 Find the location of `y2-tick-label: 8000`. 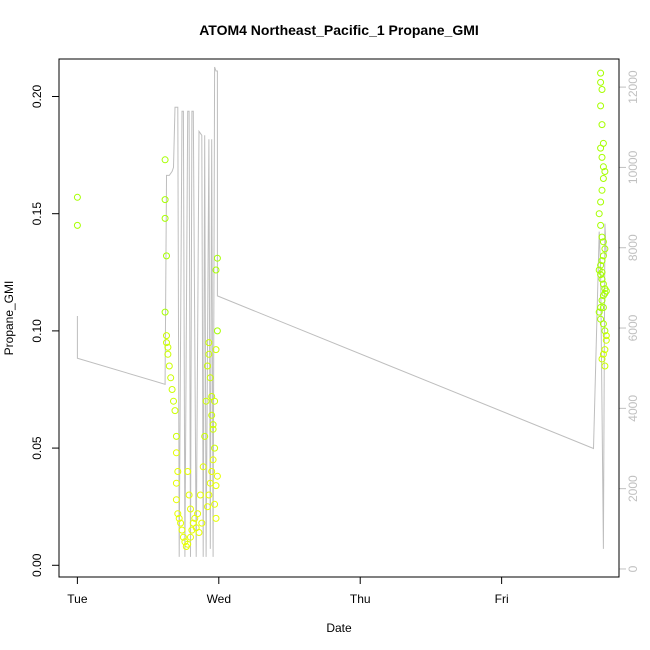

y2-tick-label: 8000 is located at coordinates (633, 247).